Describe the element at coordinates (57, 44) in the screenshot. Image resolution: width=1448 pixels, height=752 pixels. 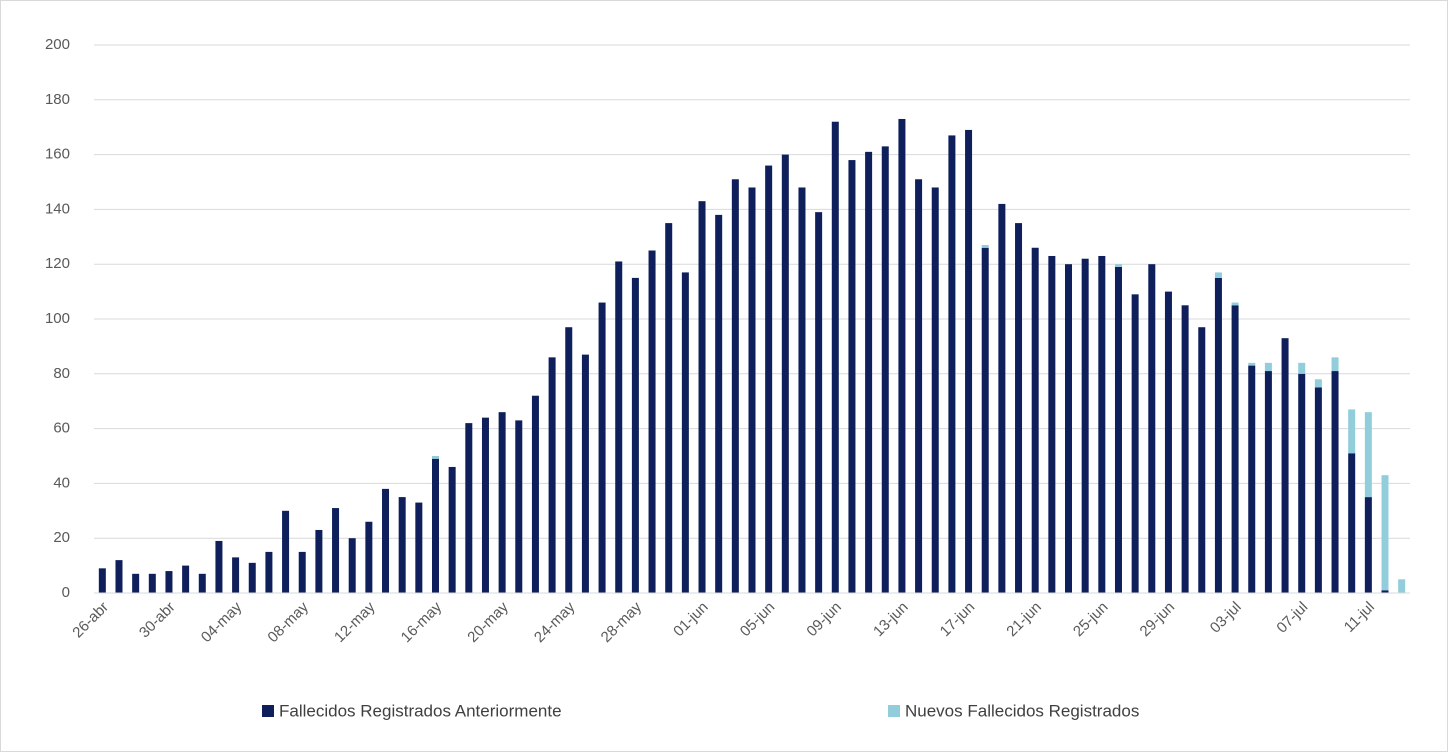
I see `y-tick-label: 200` at that location.